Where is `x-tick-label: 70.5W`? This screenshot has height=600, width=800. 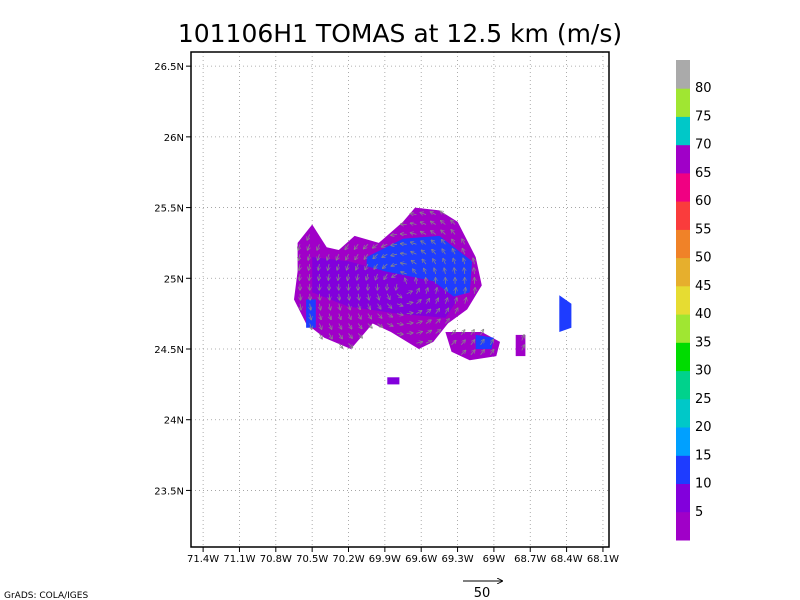
x-tick-label: 70.5W is located at coordinates (312, 559).